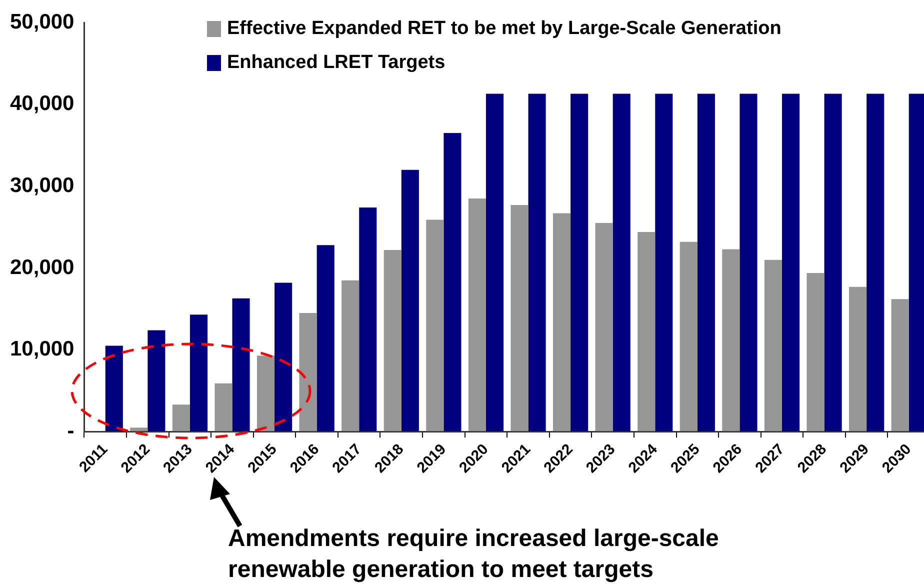  Describe the element at coordinates (336, 63) in the screenshot. I see `legend-label: Enhanced LRET Targets` at that location.